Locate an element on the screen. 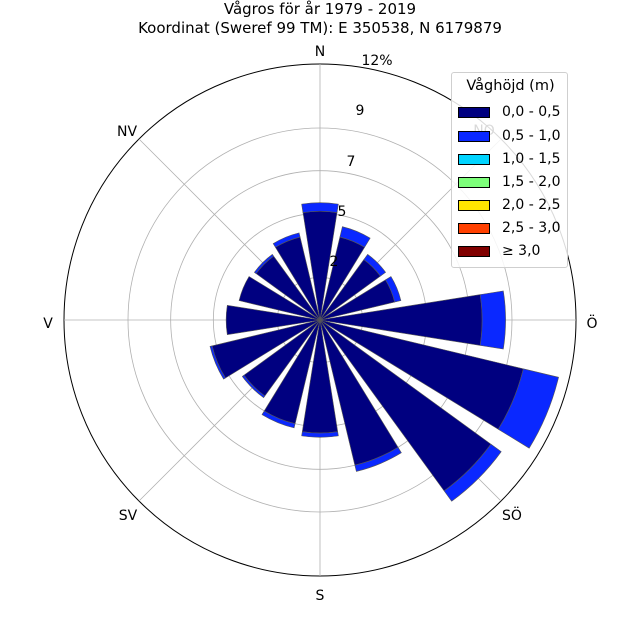 This screenshot has height=640, width=640. ring-label: 12% is located at coordinates (376, 61).